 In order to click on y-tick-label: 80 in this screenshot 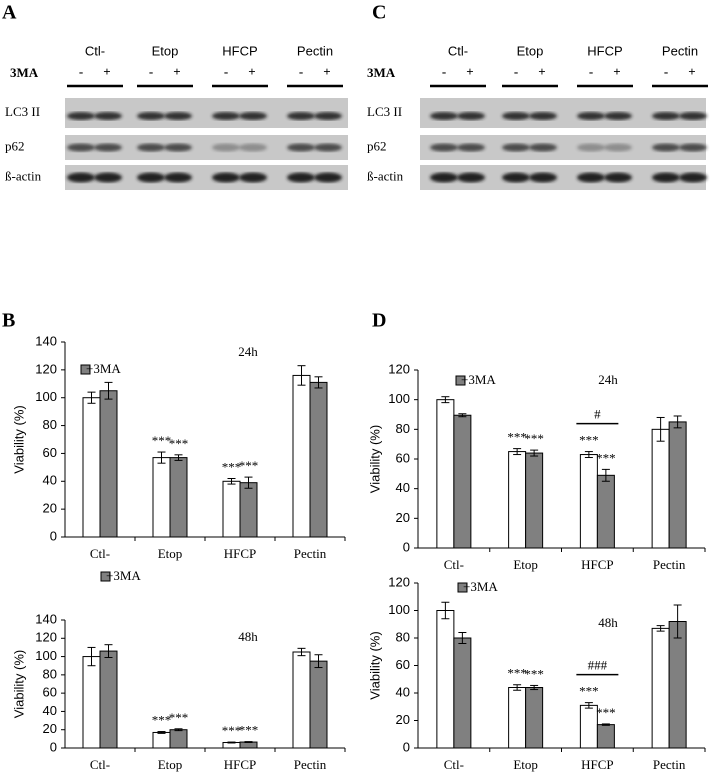, I will do `click(50, 424)`.